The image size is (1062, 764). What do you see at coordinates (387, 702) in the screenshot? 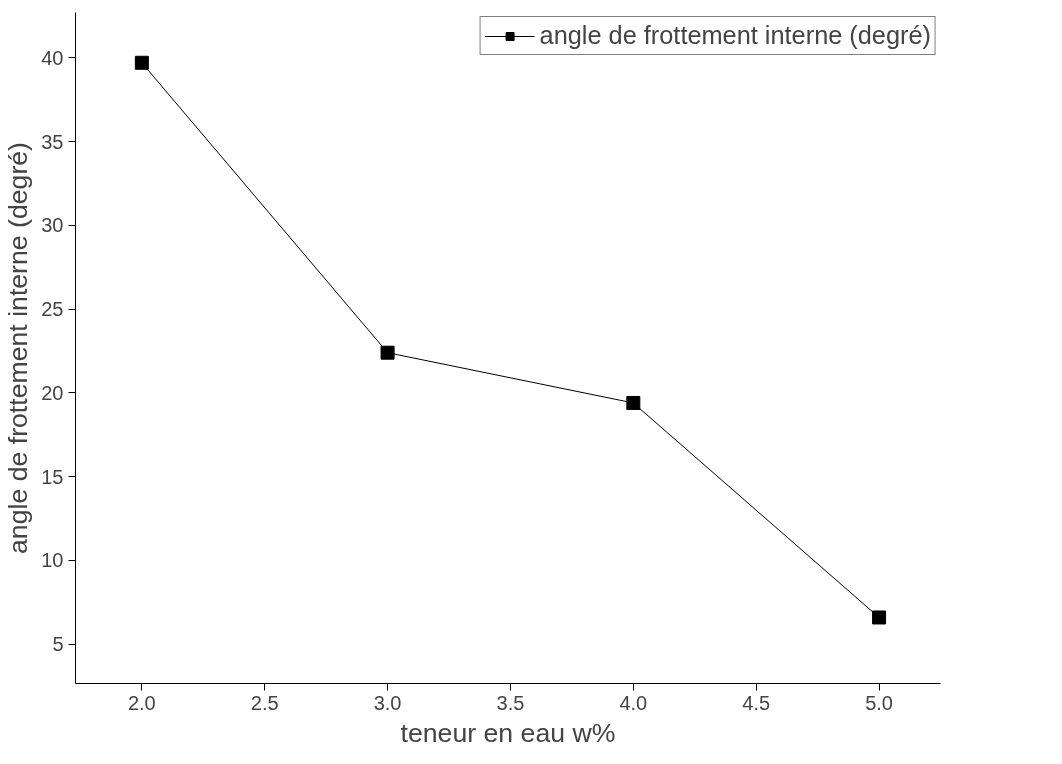
I see `x-tick-label: 3.0` at bounding box center [387, 702].